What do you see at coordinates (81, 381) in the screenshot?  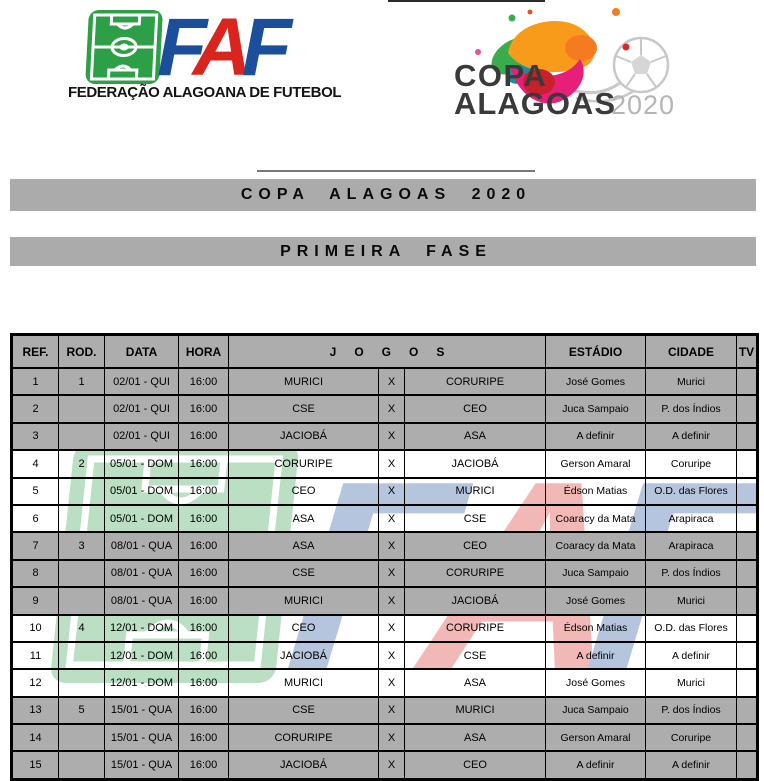 I see `round-cell: 1` at bounding box center [81, 381].